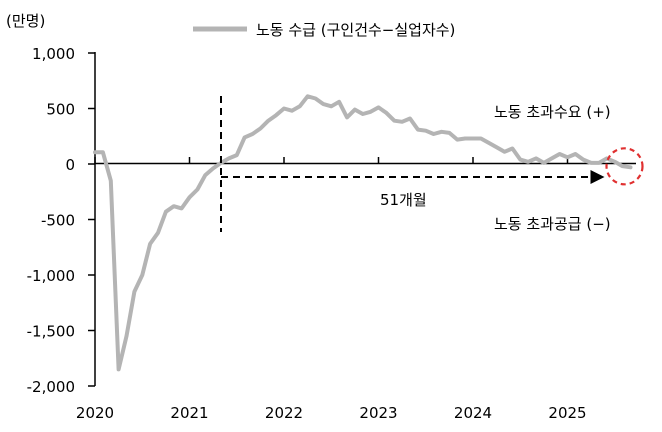 The height and width of the screenshot is (432, 662). Describe the element at coordinates (25, 21) in the screenshot. I see `y-unit-label: (만명)` at that location.